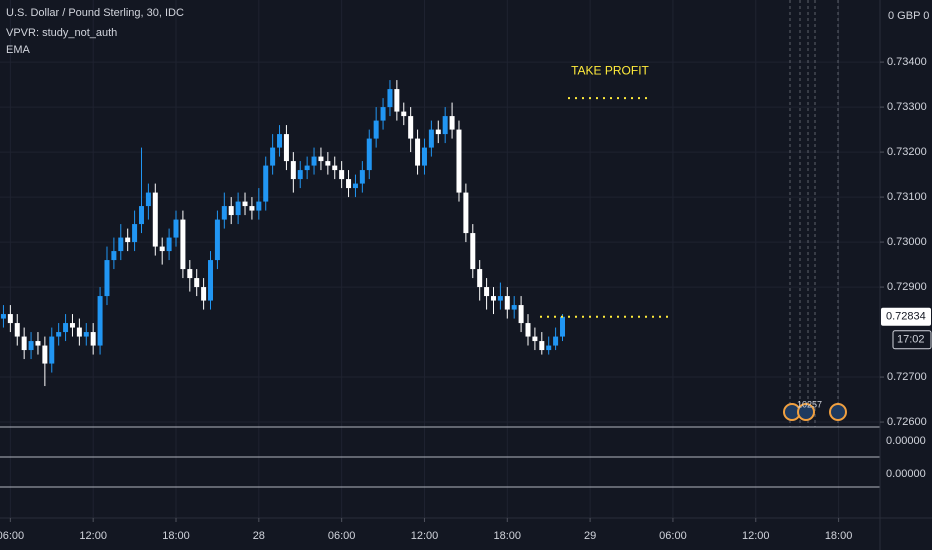 The height and width of the screenshot is (550, 932). Describe the element at coordinates (95, 13) in the screenshot. I see `chart-title: U.S. Dollar / Pound Sterling, 30, IDC` at that location.